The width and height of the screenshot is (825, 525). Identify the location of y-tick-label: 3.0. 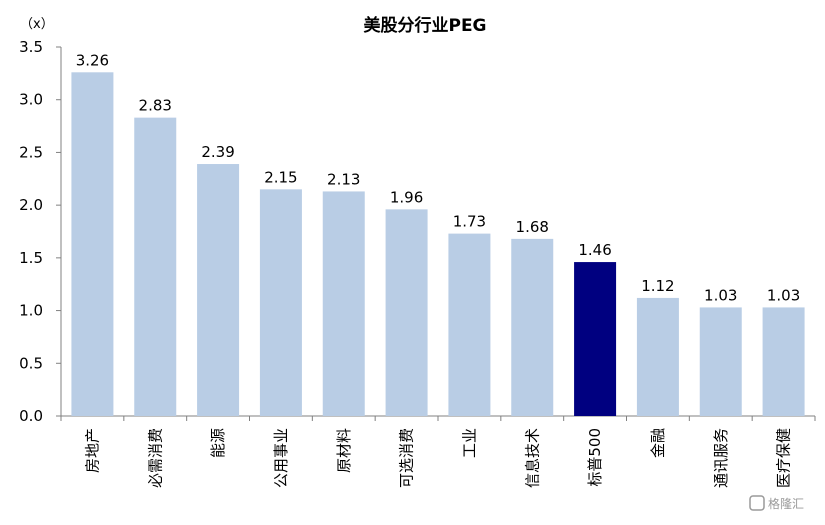
(31, 100).